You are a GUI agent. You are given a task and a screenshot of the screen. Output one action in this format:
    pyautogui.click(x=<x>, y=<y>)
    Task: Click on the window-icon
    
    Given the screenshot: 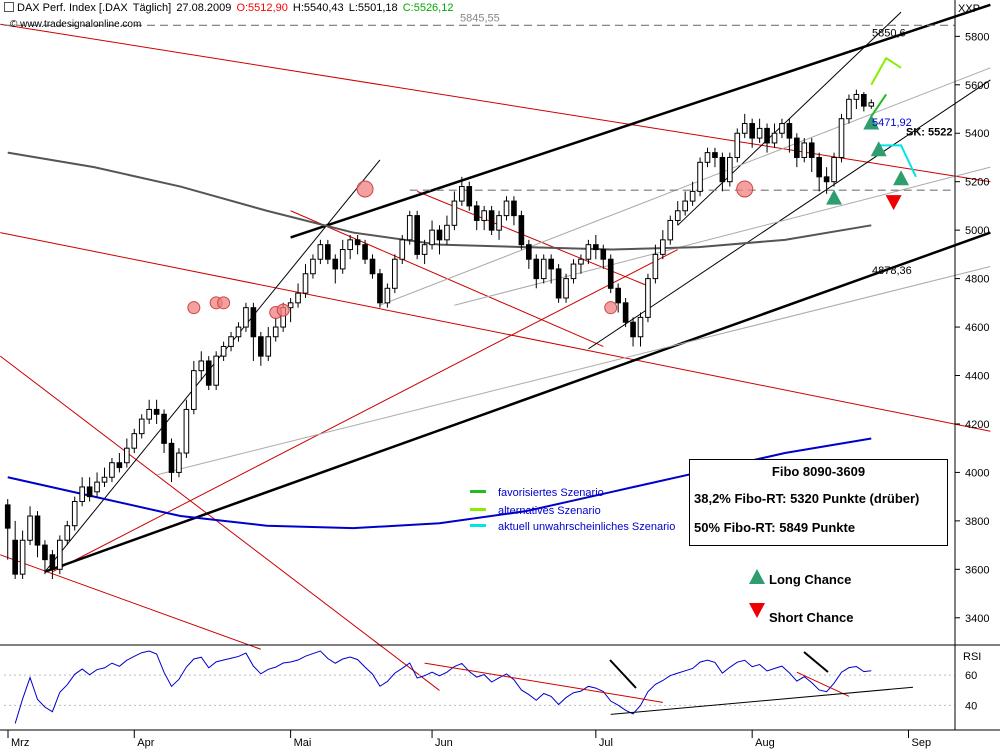 What is the action you would take?
    pyautogui.click(x=9, y=7)
    